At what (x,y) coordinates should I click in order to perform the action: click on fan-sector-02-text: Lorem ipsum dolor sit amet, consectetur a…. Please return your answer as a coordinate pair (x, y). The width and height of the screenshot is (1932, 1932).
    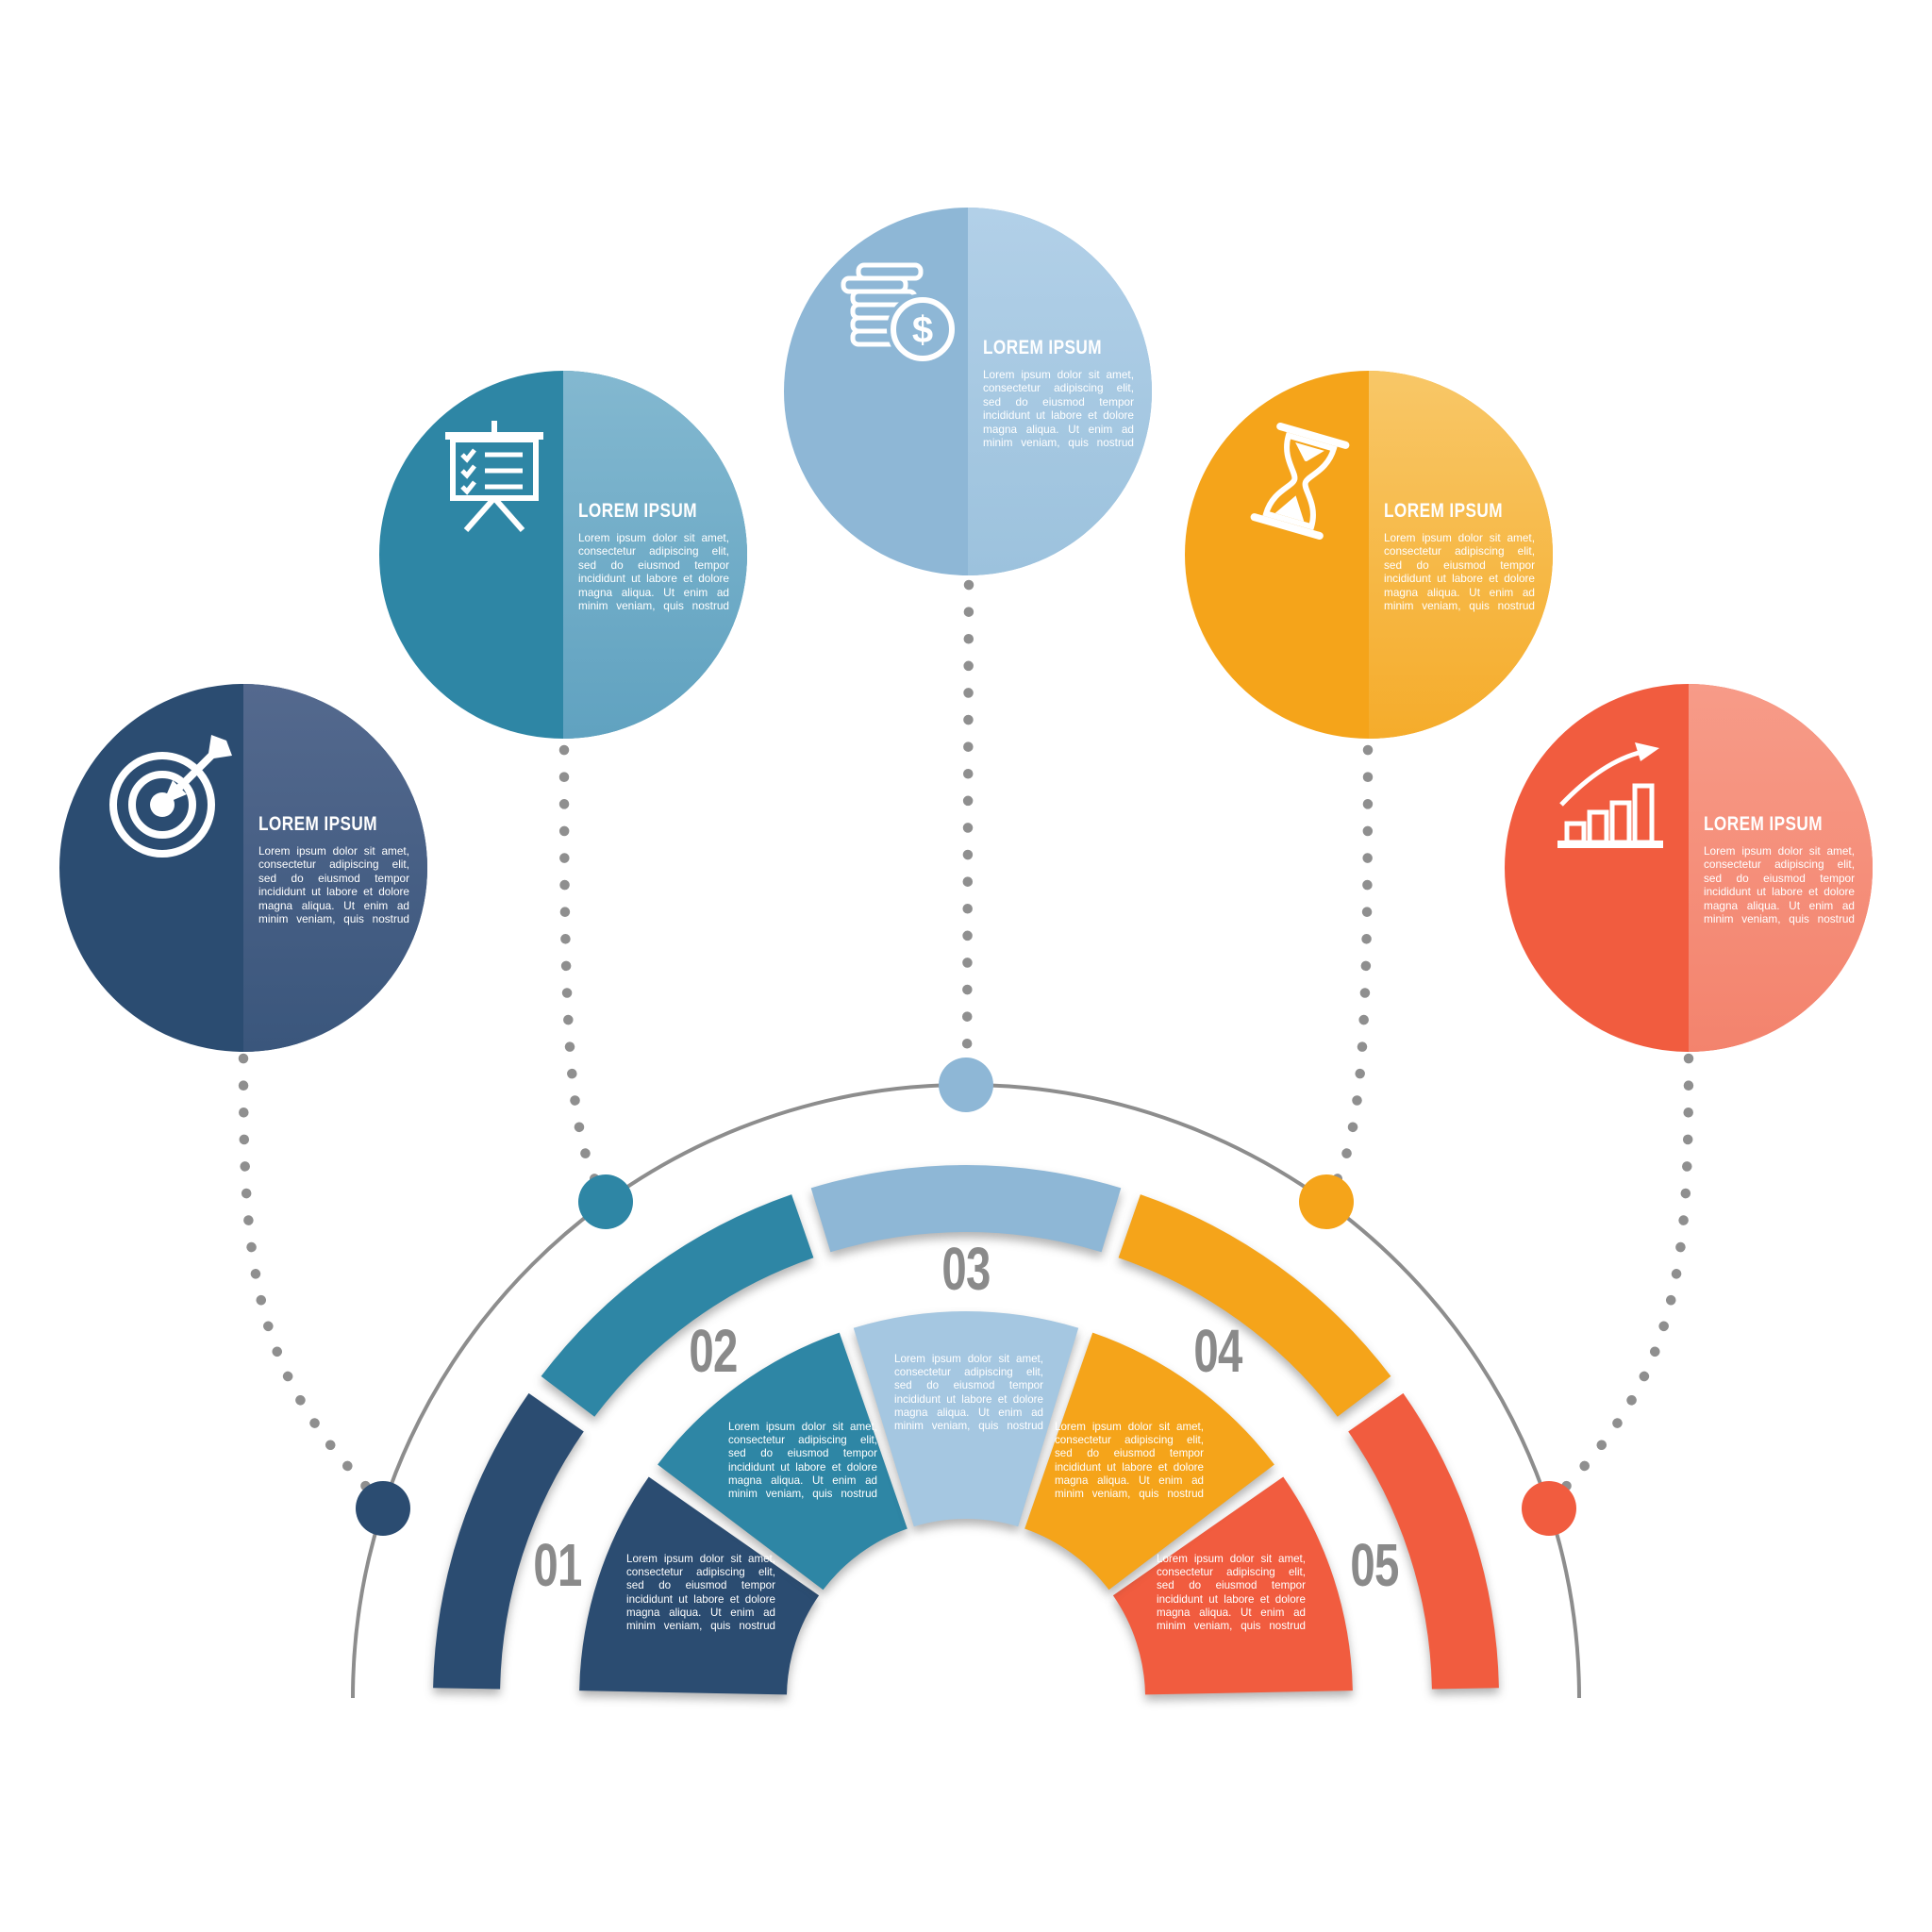
    Looking at the image, I should click on (802, 1461).